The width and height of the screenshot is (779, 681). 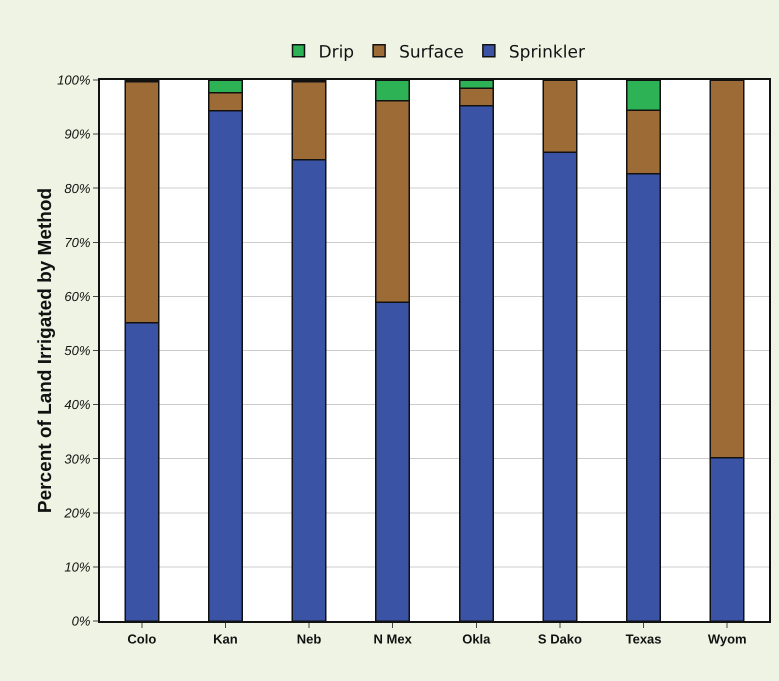 I want to click on legend-label: Sprinkler, so click(x=546, y=52).